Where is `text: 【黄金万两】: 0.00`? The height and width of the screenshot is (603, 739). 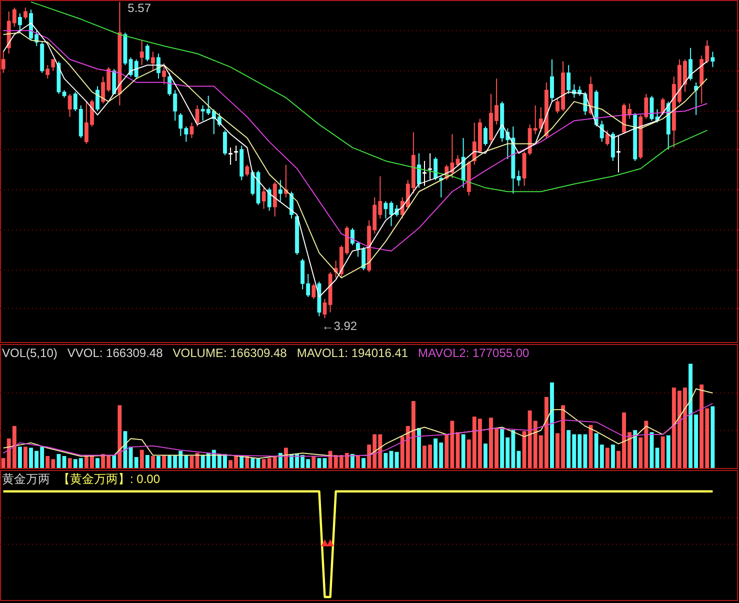
text: 【黄金万两】: 0.00 is located at coordinates (109, 479).